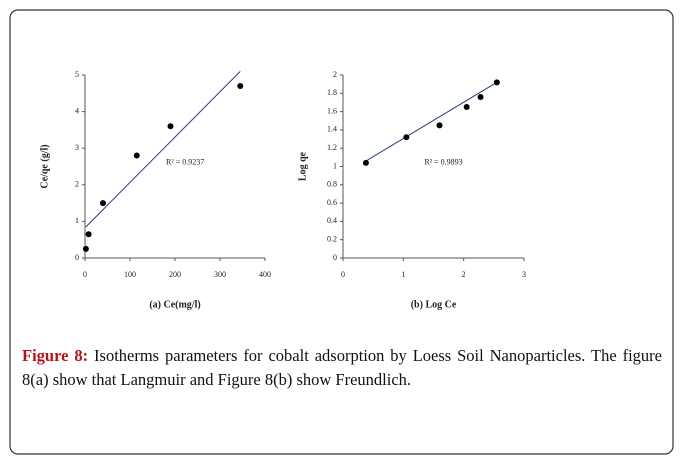  Describe the element at coordinates (77, 110) in the screenshot. I see `y-tick-label: 4` at that location.